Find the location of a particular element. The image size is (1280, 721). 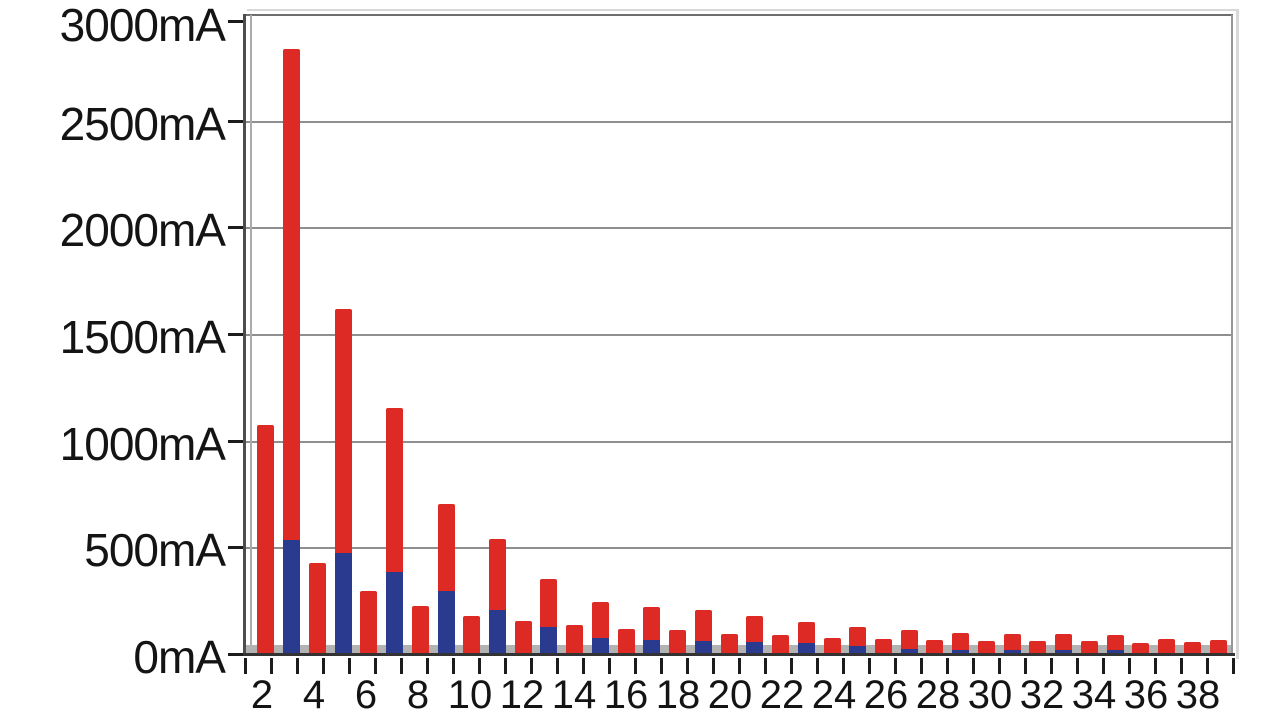

bar-h6 is located at coordinates (369, 623).